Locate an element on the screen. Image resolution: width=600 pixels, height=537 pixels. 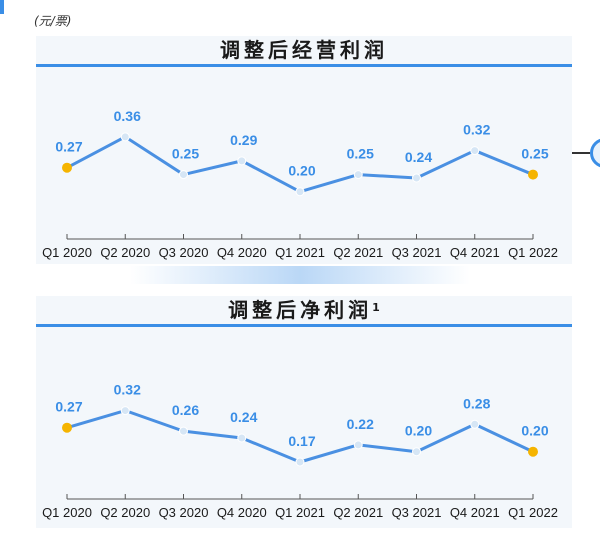
panel-connector is located at coordinates (300, 275).